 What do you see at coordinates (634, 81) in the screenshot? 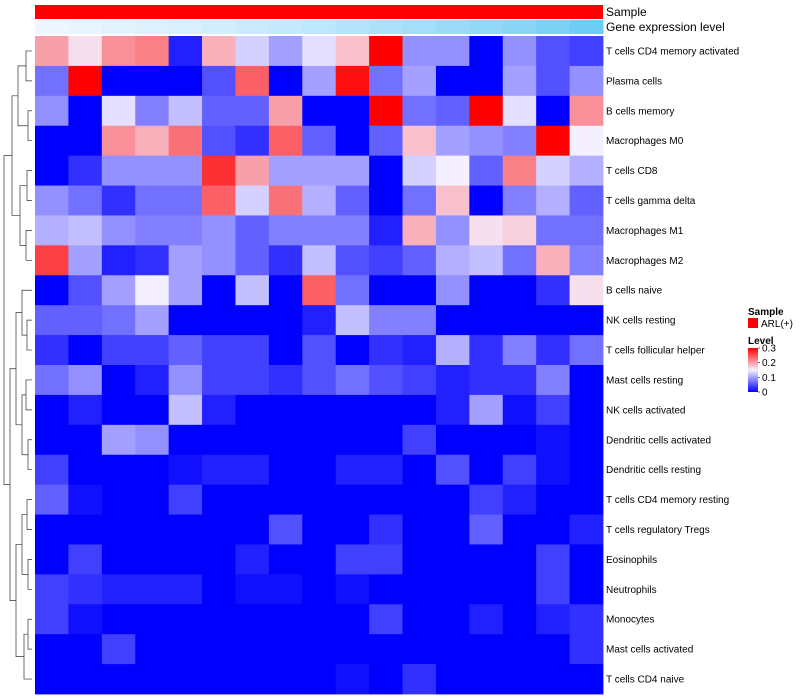
I see `row-label: Plasma cells` at bounding box center [634, 81].